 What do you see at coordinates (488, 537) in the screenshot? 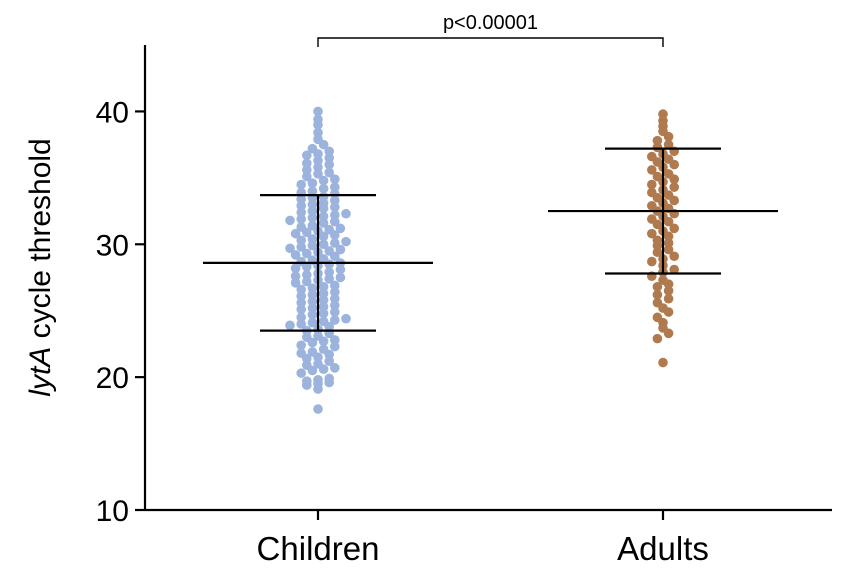
I see `x-axis: Children Adults` at bounding box center [488, 537].